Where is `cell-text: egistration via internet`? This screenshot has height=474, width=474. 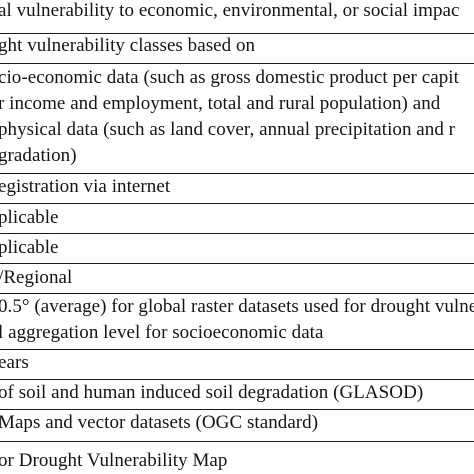 cell-text: egistration via internet is located at coordinates (85, 186).